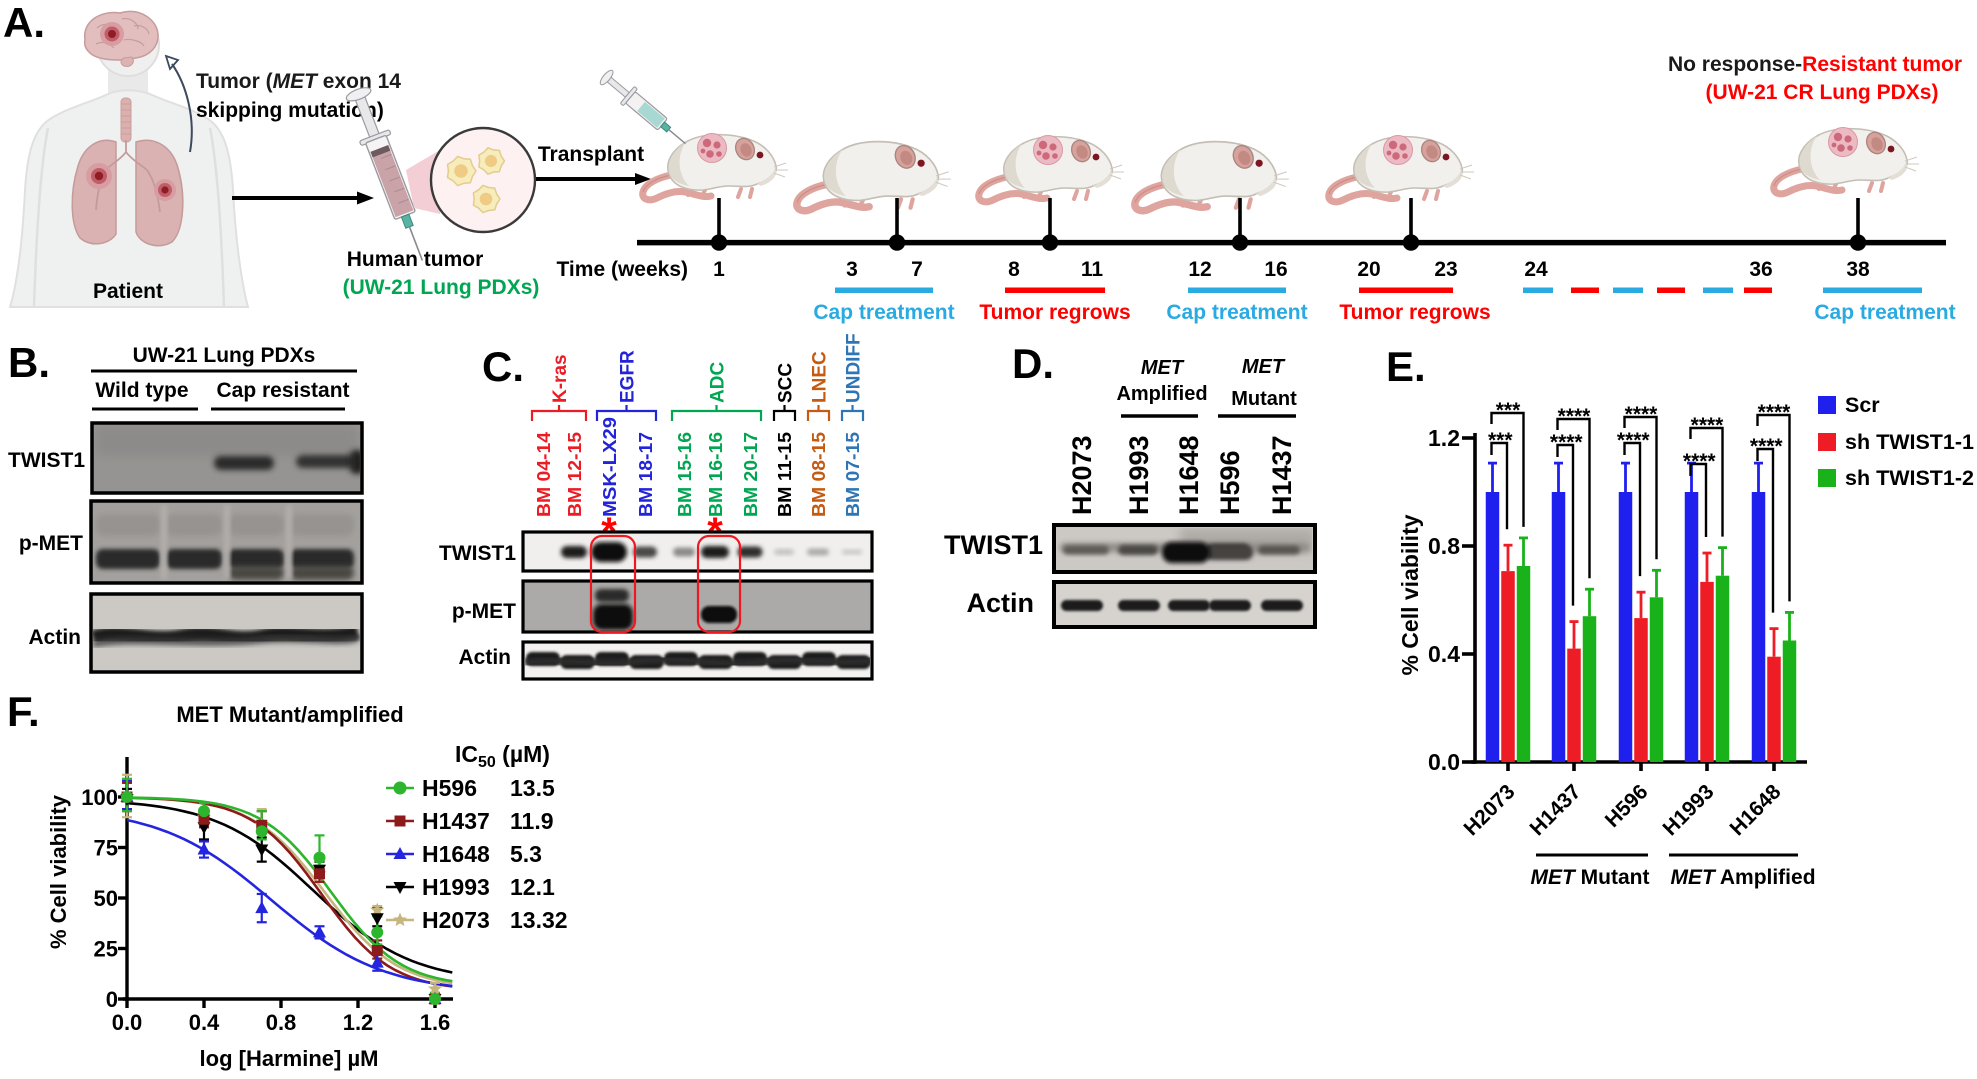 The height and width of the screenshot is (1079, 1977). I want to click on svg-text: (UW-21 CR Lung PDXs), so click(1822, 92).